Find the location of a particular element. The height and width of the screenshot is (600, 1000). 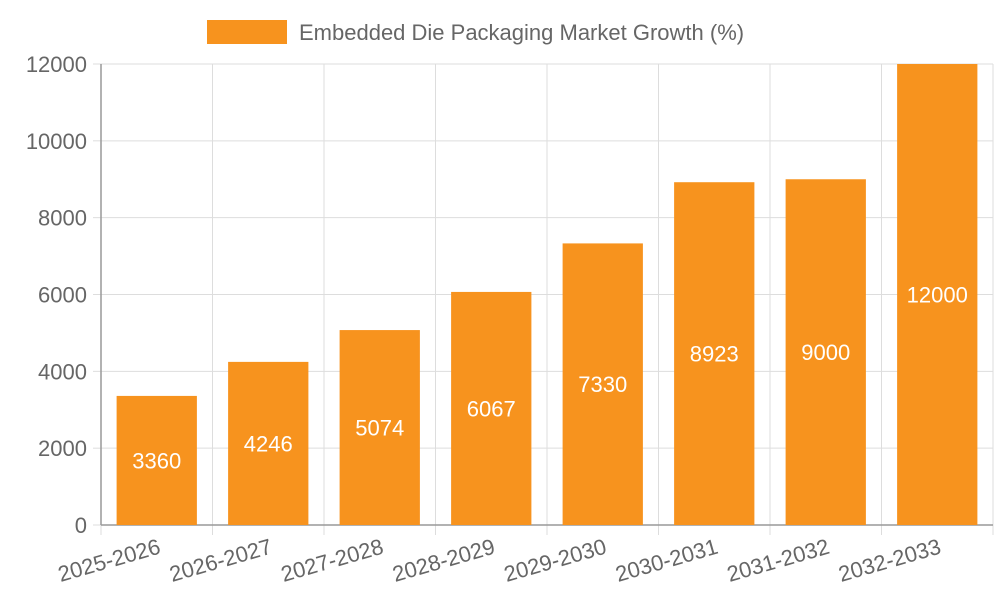

bar-value-label: 12000 is located at coordinates (937, 295).